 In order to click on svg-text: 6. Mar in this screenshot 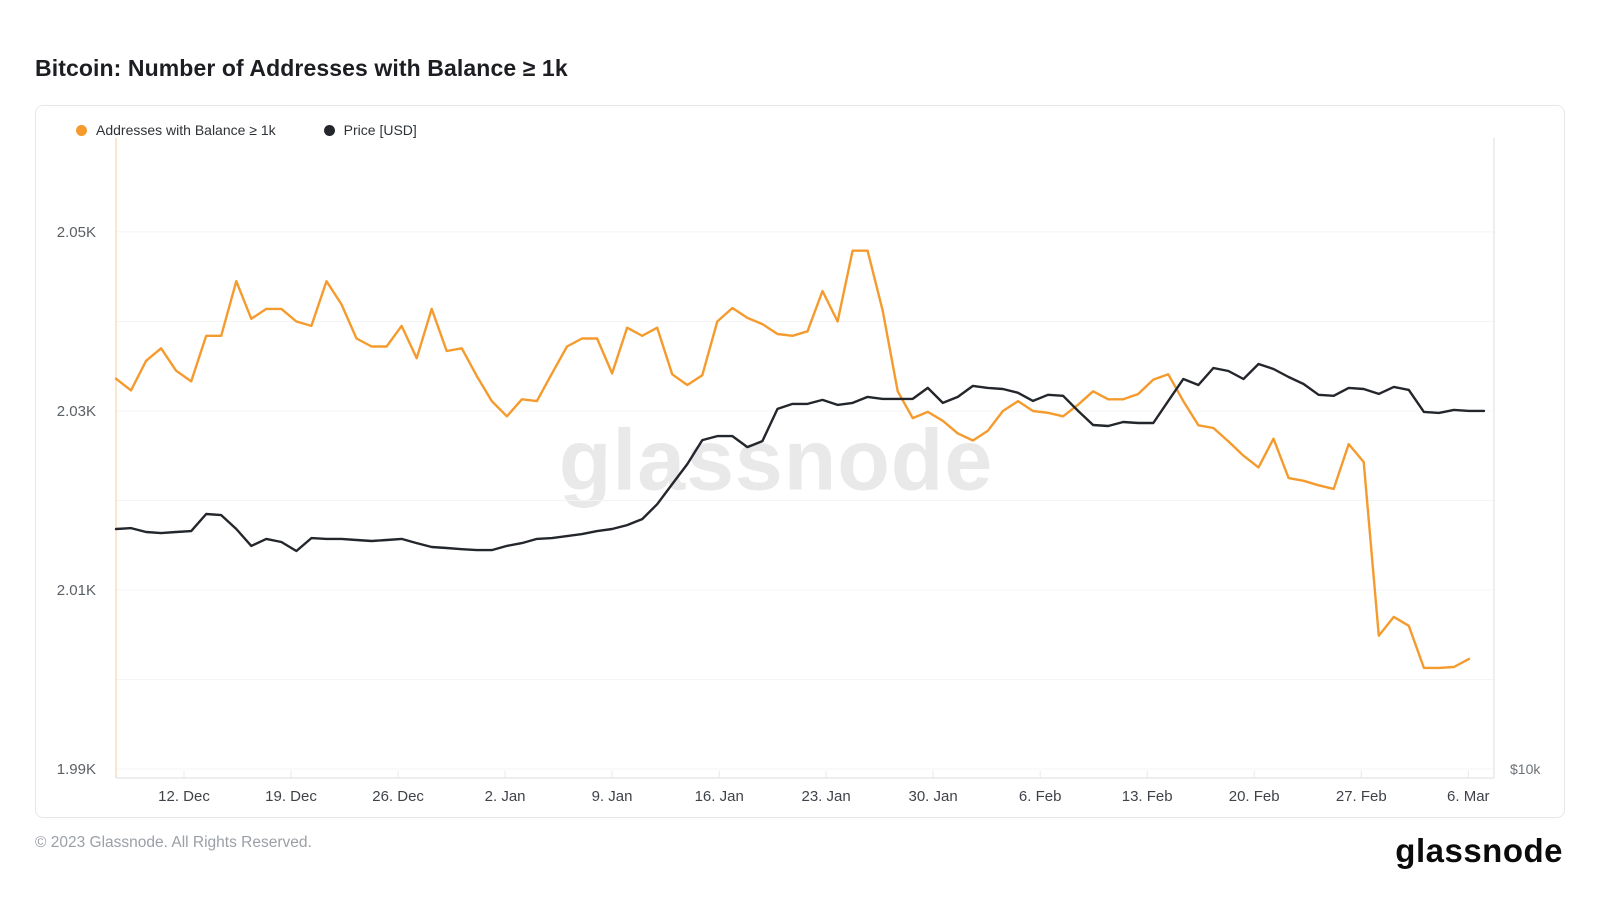, I will do `click(1468, 796)`.